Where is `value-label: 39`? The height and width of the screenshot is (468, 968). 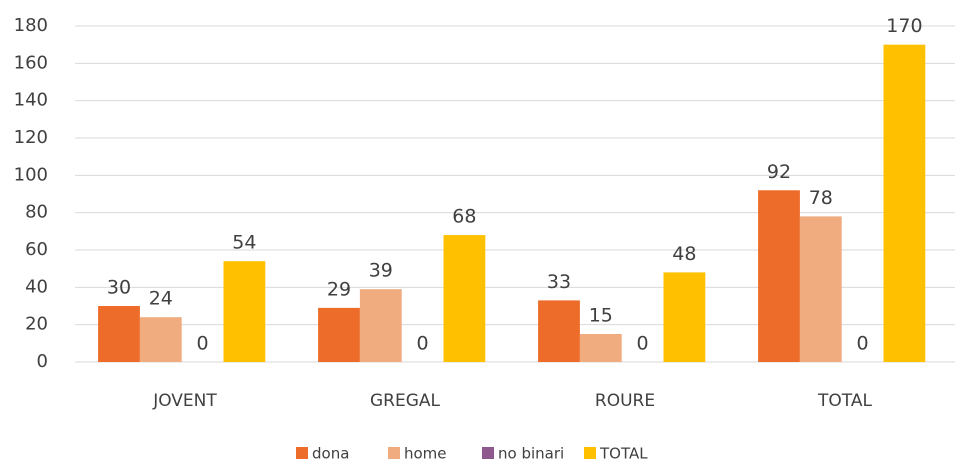
value-label: 39 is located at coordinates (381, 271).